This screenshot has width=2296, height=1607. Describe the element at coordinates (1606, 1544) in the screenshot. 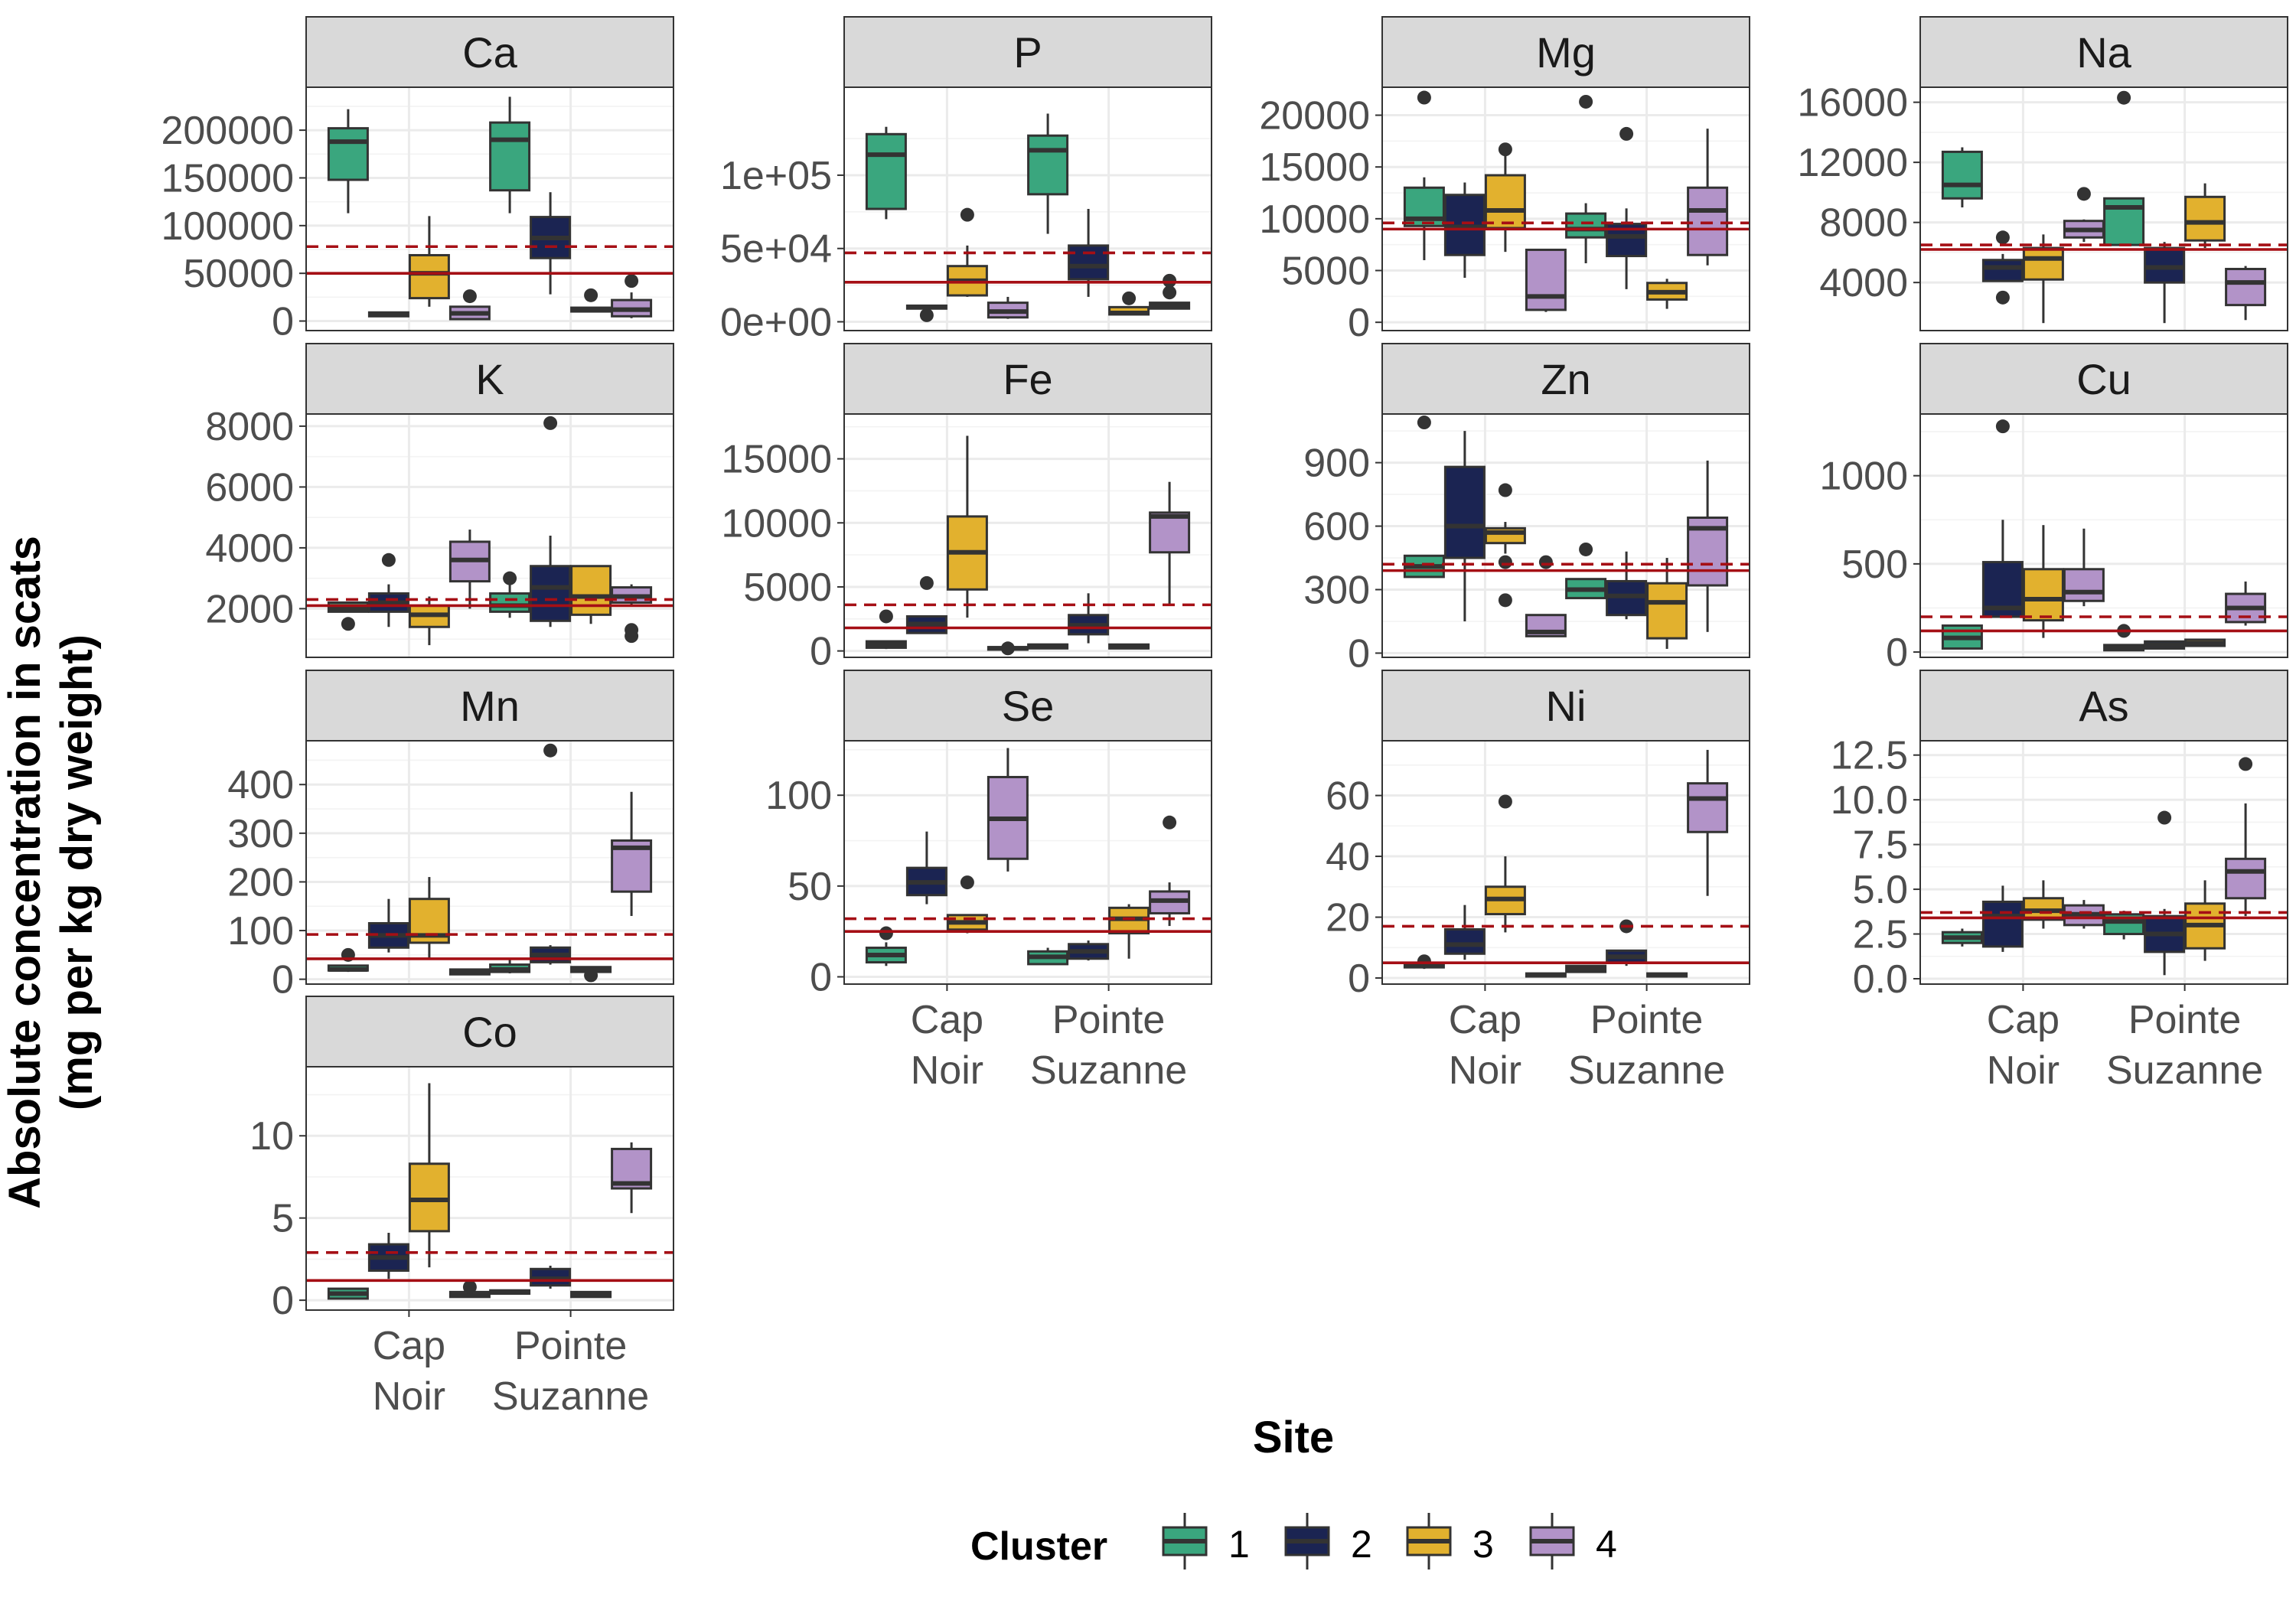

I see `legend-label-cluster-4: 4` at that location.